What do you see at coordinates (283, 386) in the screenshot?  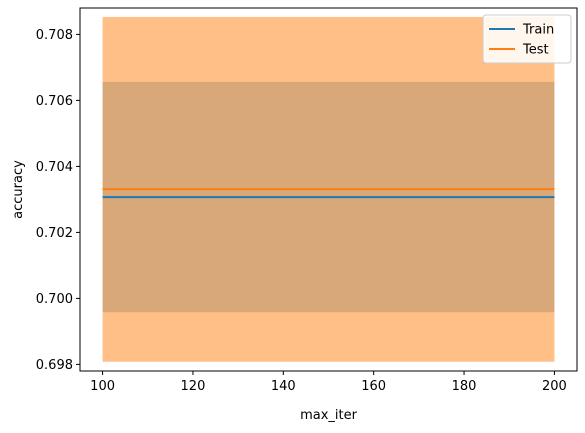 I see `x-tick-label: 140` at bounding box center [283, 386].